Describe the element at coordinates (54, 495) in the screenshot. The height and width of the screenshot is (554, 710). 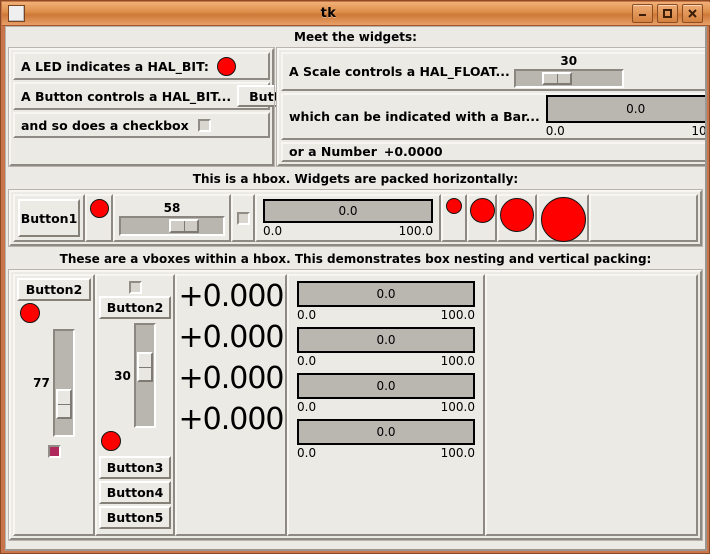
I see `col1-spacer` at that location.